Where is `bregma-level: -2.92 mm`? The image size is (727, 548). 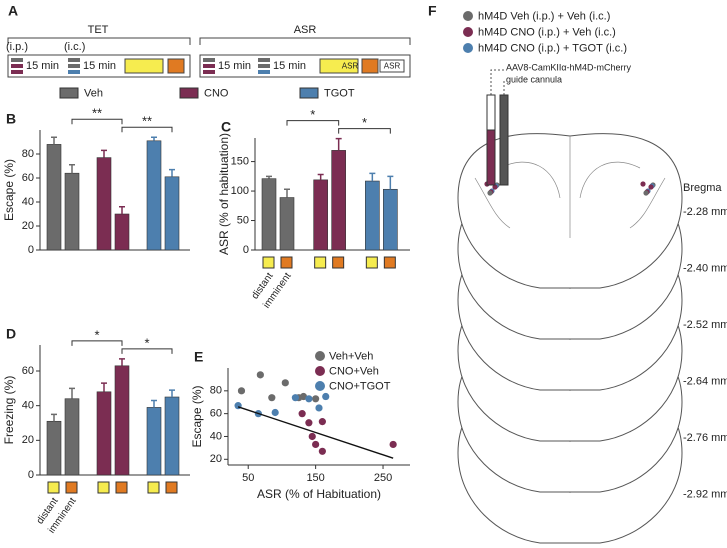 bregma-level: -2.92 mm is located at coordinates (705, 494).